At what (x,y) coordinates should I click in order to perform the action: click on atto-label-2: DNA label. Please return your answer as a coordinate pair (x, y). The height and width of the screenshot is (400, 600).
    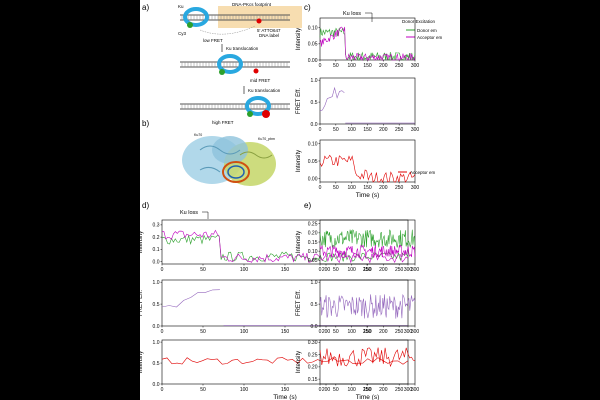
    Looking at the image, I should click on (269, 35).